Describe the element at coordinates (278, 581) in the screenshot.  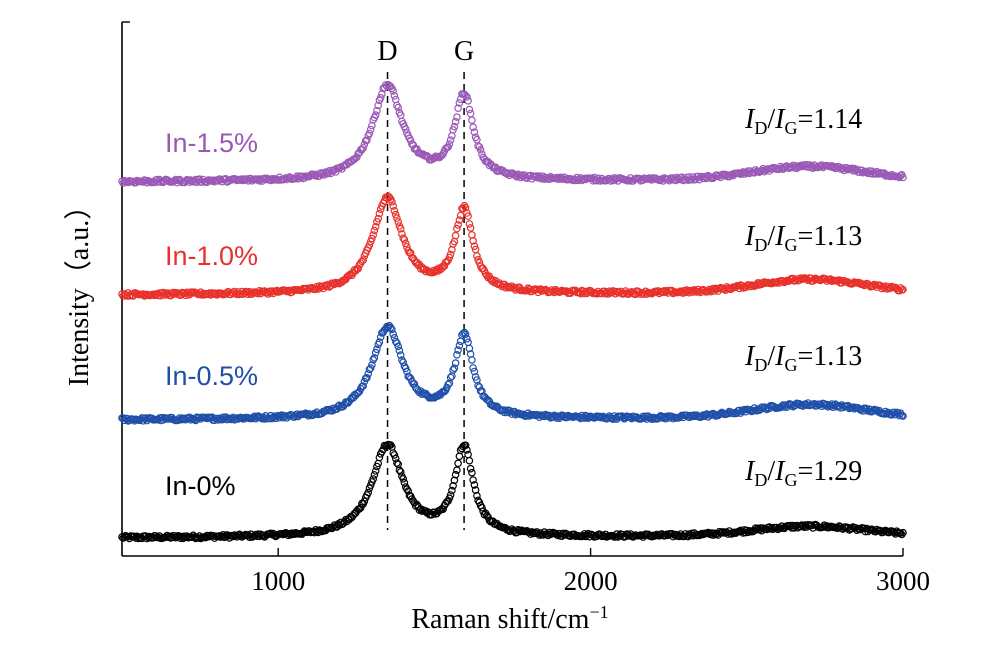
I see `x-tick-label: 1000` at that location.